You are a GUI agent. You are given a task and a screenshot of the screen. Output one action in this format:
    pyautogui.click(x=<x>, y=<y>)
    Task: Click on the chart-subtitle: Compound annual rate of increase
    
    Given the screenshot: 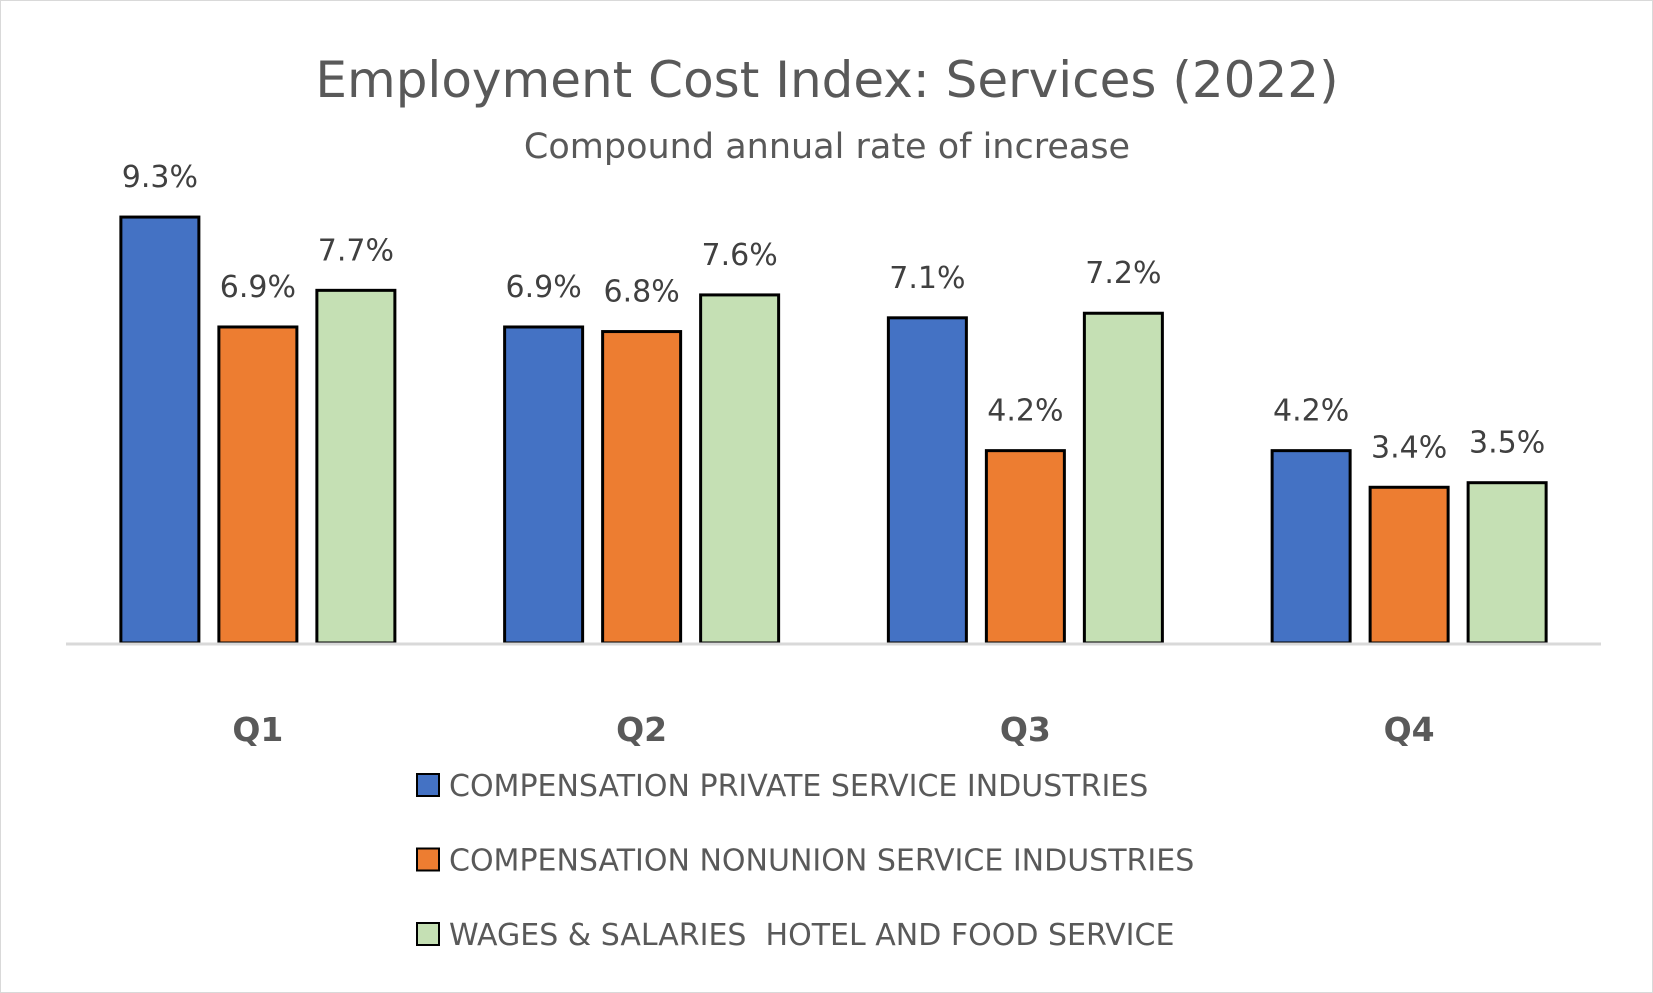 What is the action you would take?
    pyautogui.click(x=827, y=147)
    